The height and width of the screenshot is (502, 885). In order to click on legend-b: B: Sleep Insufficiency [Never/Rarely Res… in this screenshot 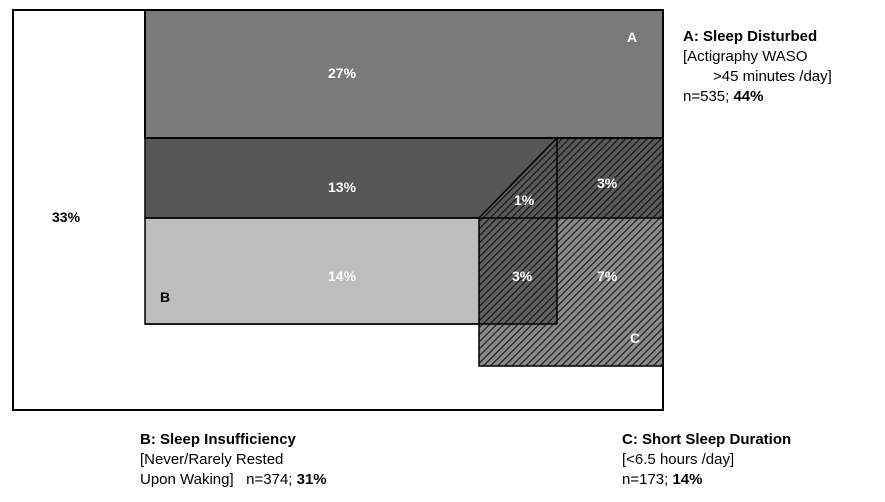, I will do `click(233, 460)`.